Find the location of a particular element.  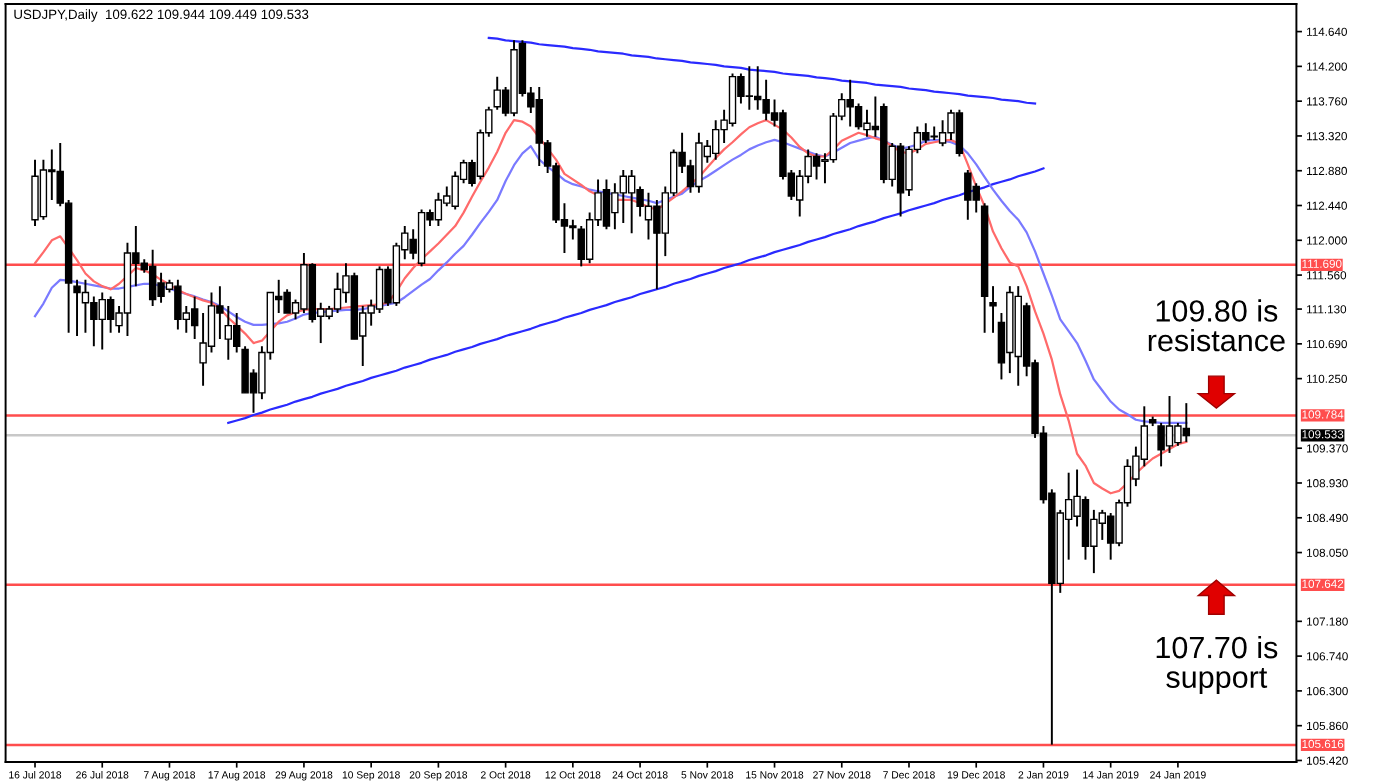

line-series is located at coordinates (762, 70).